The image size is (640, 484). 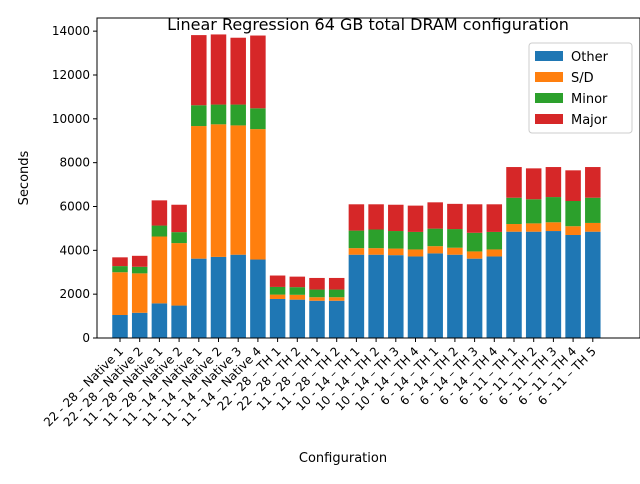 What do you see at coordinates (24, 177) in the screenshot?
I see `y-axis-label: Seconds` at bounding box center [24, 177].